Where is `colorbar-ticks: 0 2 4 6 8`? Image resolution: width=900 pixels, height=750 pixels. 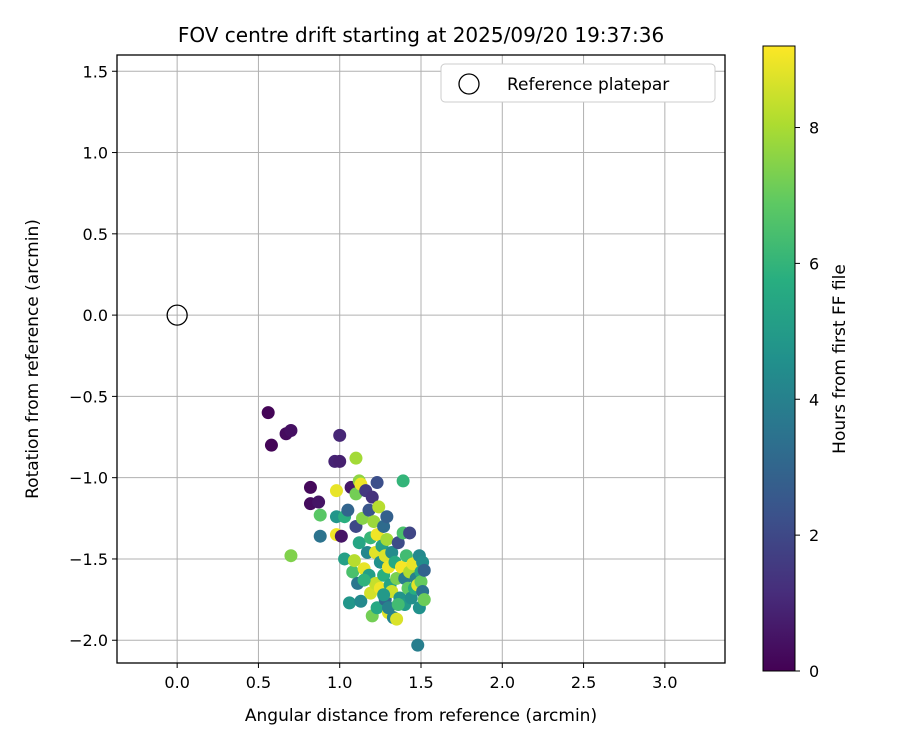 colorbar-ticks: 0 2 4 6 8 is located at coordinates (807, 400).